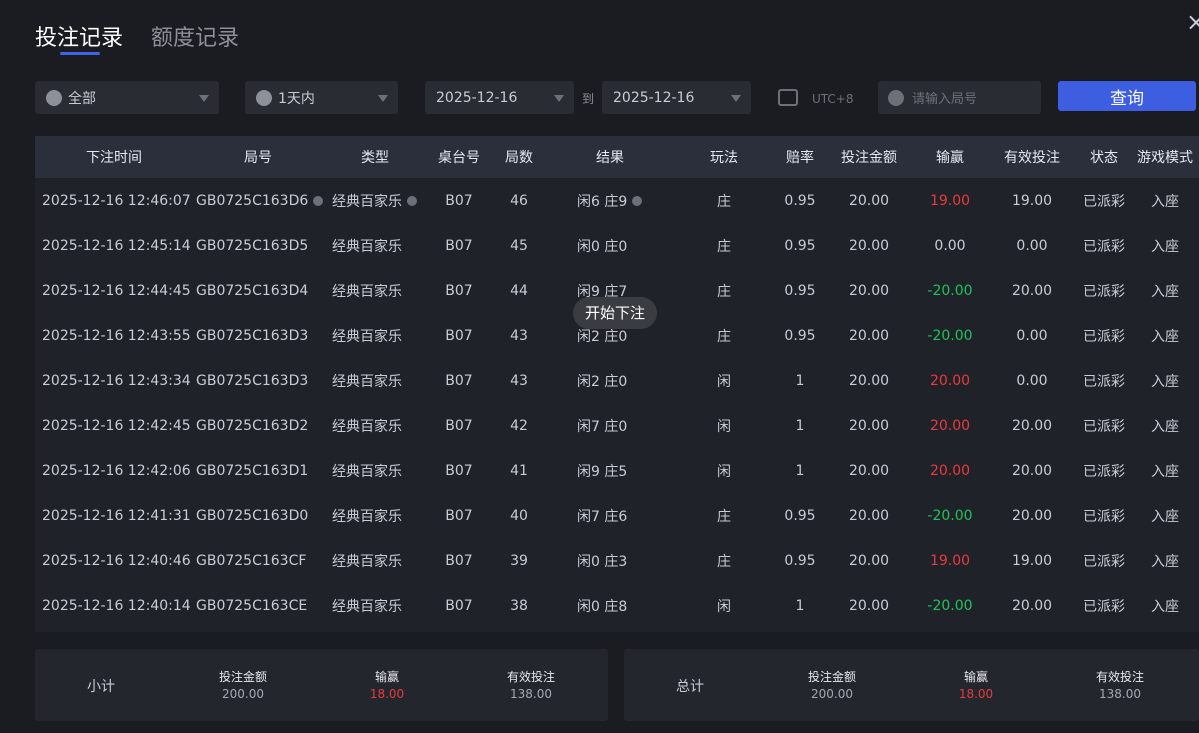  What do you see at coordinates (1127, 96) in the screenshot?
I see `query-button: 查询` at bounding box center [1127, 96].